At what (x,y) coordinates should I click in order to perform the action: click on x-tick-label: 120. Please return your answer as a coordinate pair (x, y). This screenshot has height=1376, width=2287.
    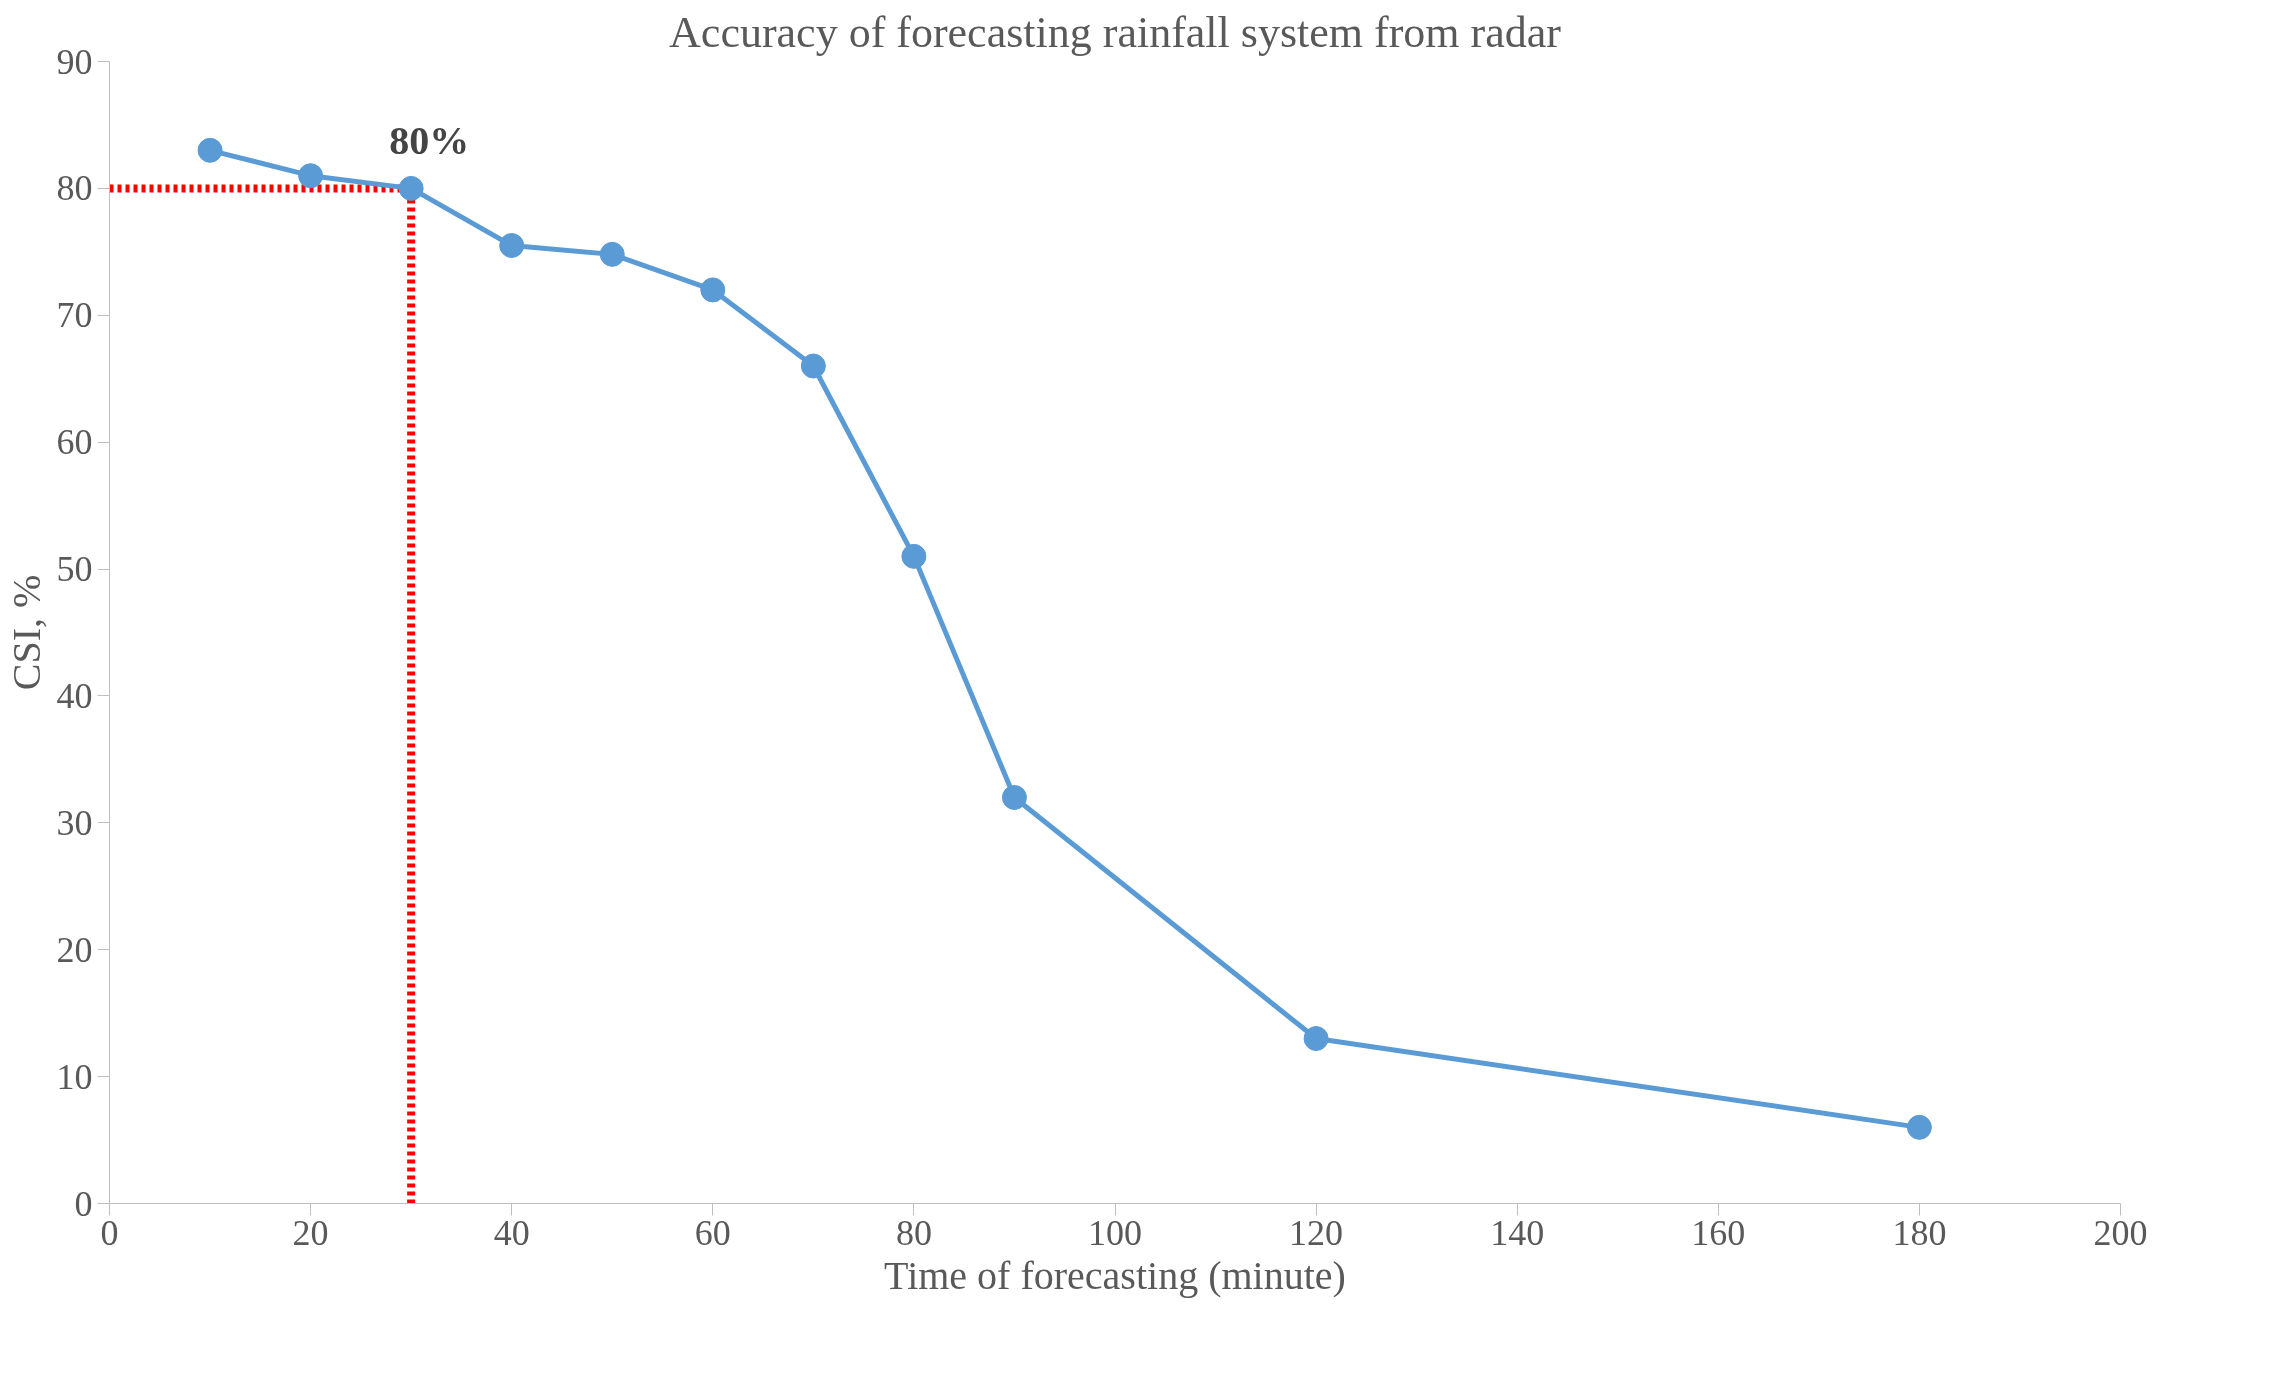
    Looking at the image, I should click on (1316, 1232).